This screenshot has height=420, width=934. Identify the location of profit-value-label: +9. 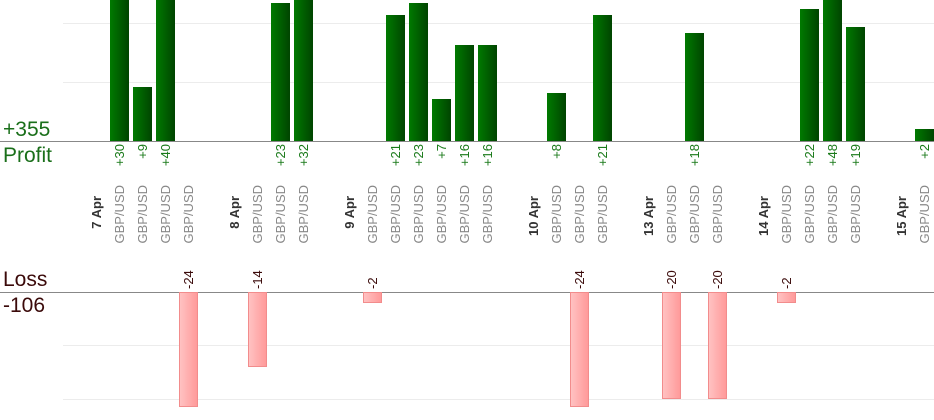
(142, 151).